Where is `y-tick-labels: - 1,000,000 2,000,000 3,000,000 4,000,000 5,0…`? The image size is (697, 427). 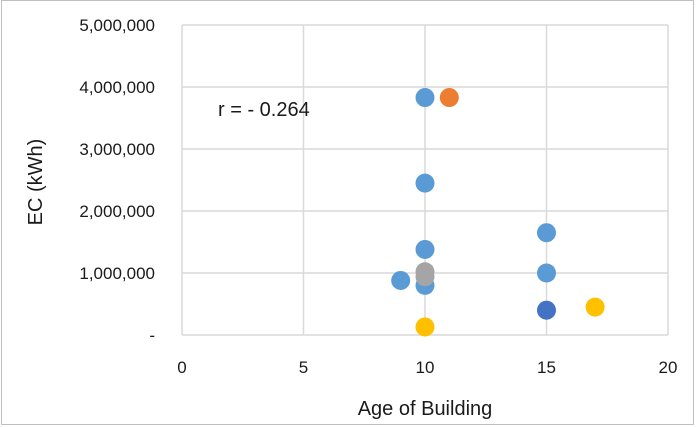 y-tick-labels: - 1,000,000 2,000,000 3,000,000 4,000,000 5,0… is located at coordinates (117, 180).